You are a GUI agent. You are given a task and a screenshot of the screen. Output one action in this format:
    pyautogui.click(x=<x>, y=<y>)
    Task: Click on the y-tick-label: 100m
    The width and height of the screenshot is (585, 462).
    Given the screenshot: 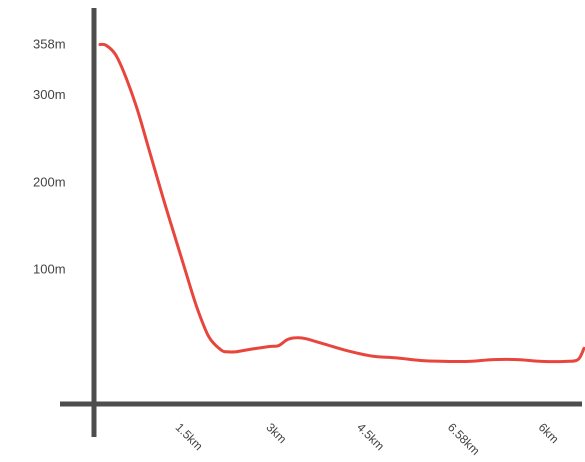 What is the action you would take?
    pyautogui.click(x=49, y=269)
    